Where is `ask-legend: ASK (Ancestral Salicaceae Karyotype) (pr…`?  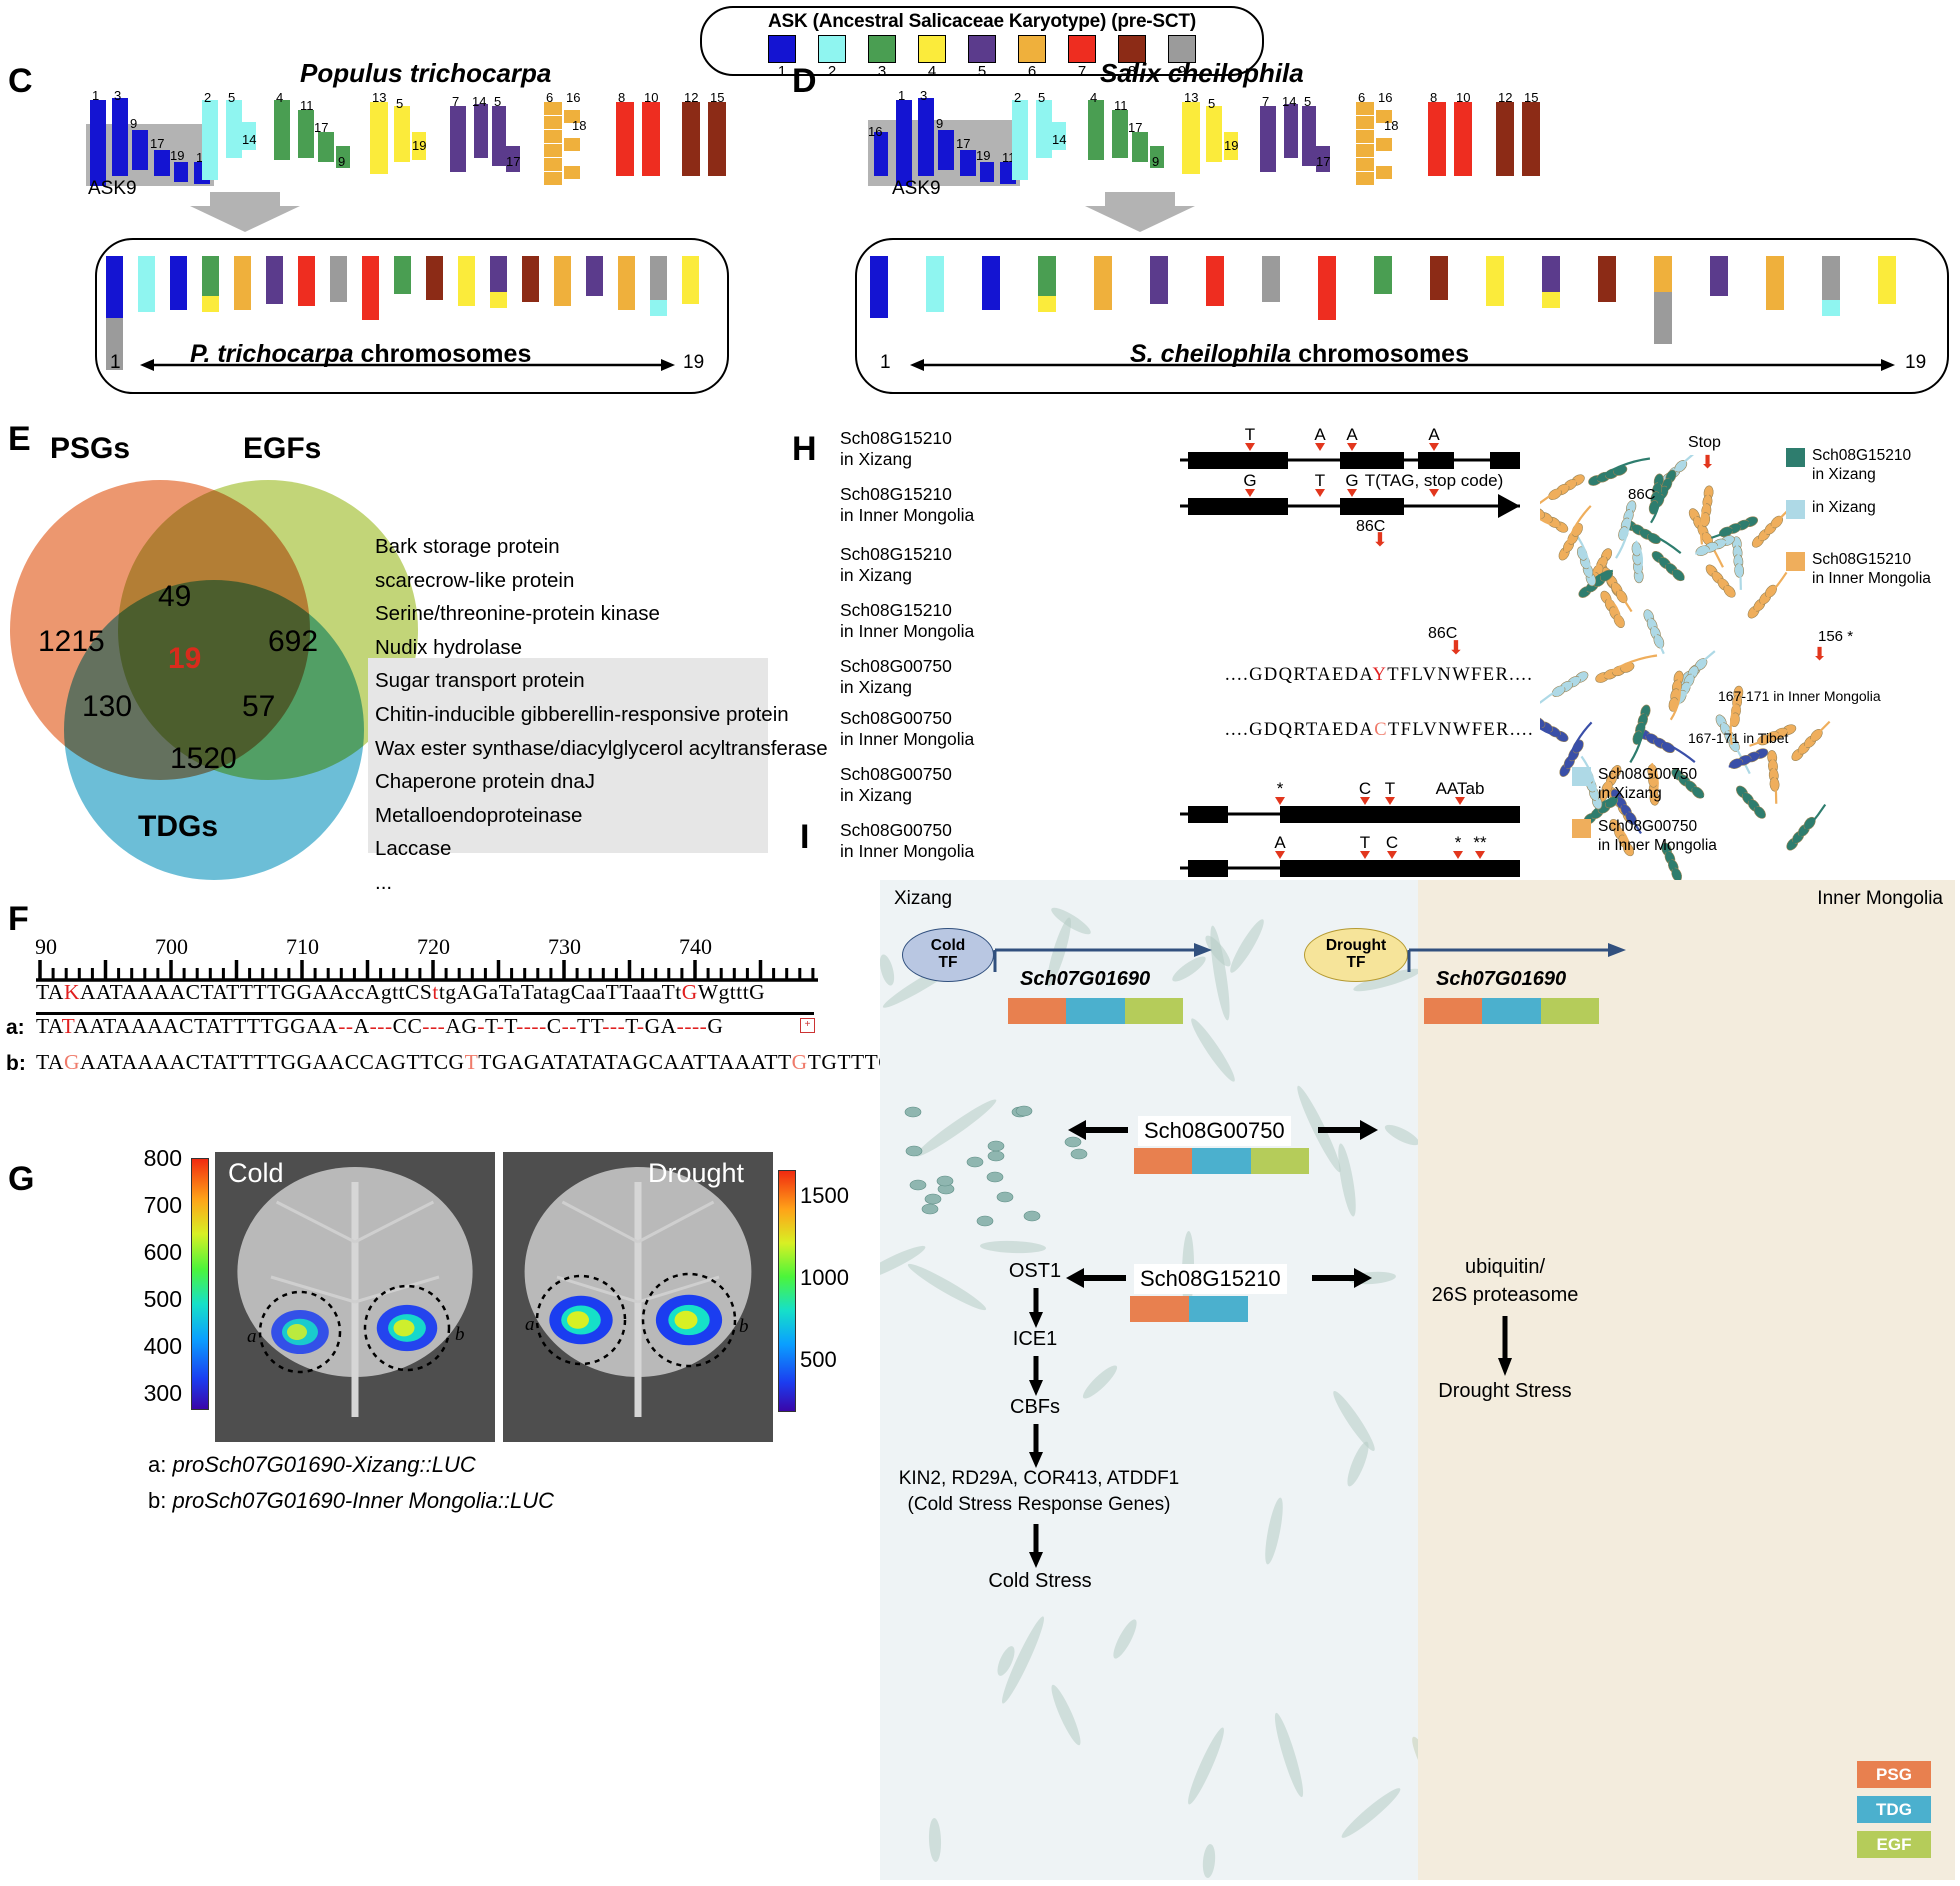
ask-legend: ASK (Ancestral Salicaceae Karyotype) (pr… is located at coordinates (982, 43).